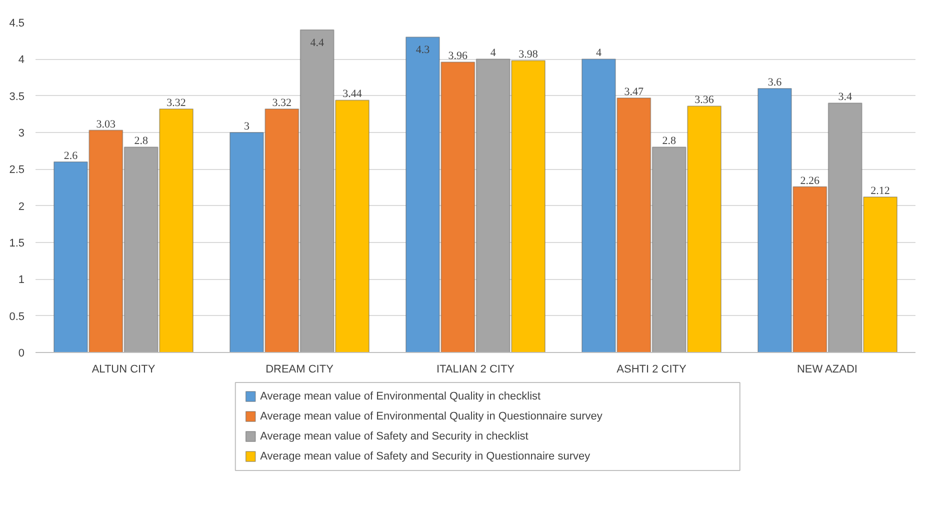  Describe the element at coordinates (425, 456) in the screenshot. I see `legend-label: Average mean value of Safety and Security in Questionnaire survey` at that location.